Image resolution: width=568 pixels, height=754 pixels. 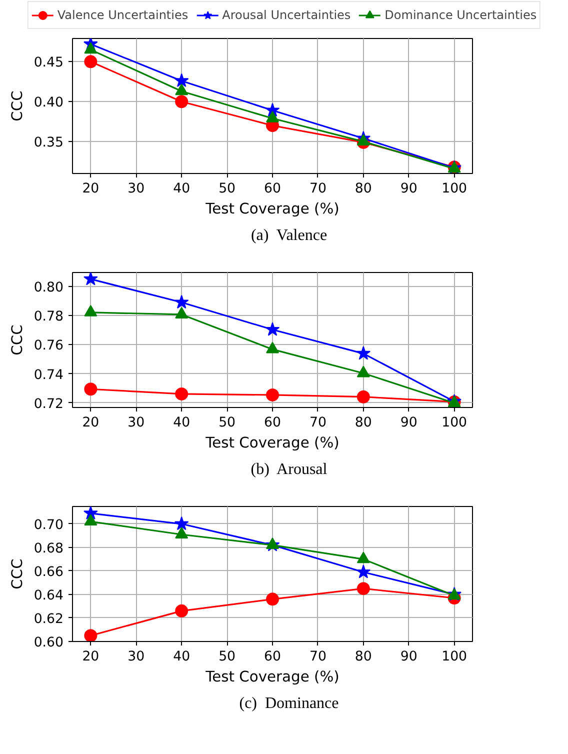 I want to click on legend-label: Dominance Uncertainties, so click(x=460, y=15).